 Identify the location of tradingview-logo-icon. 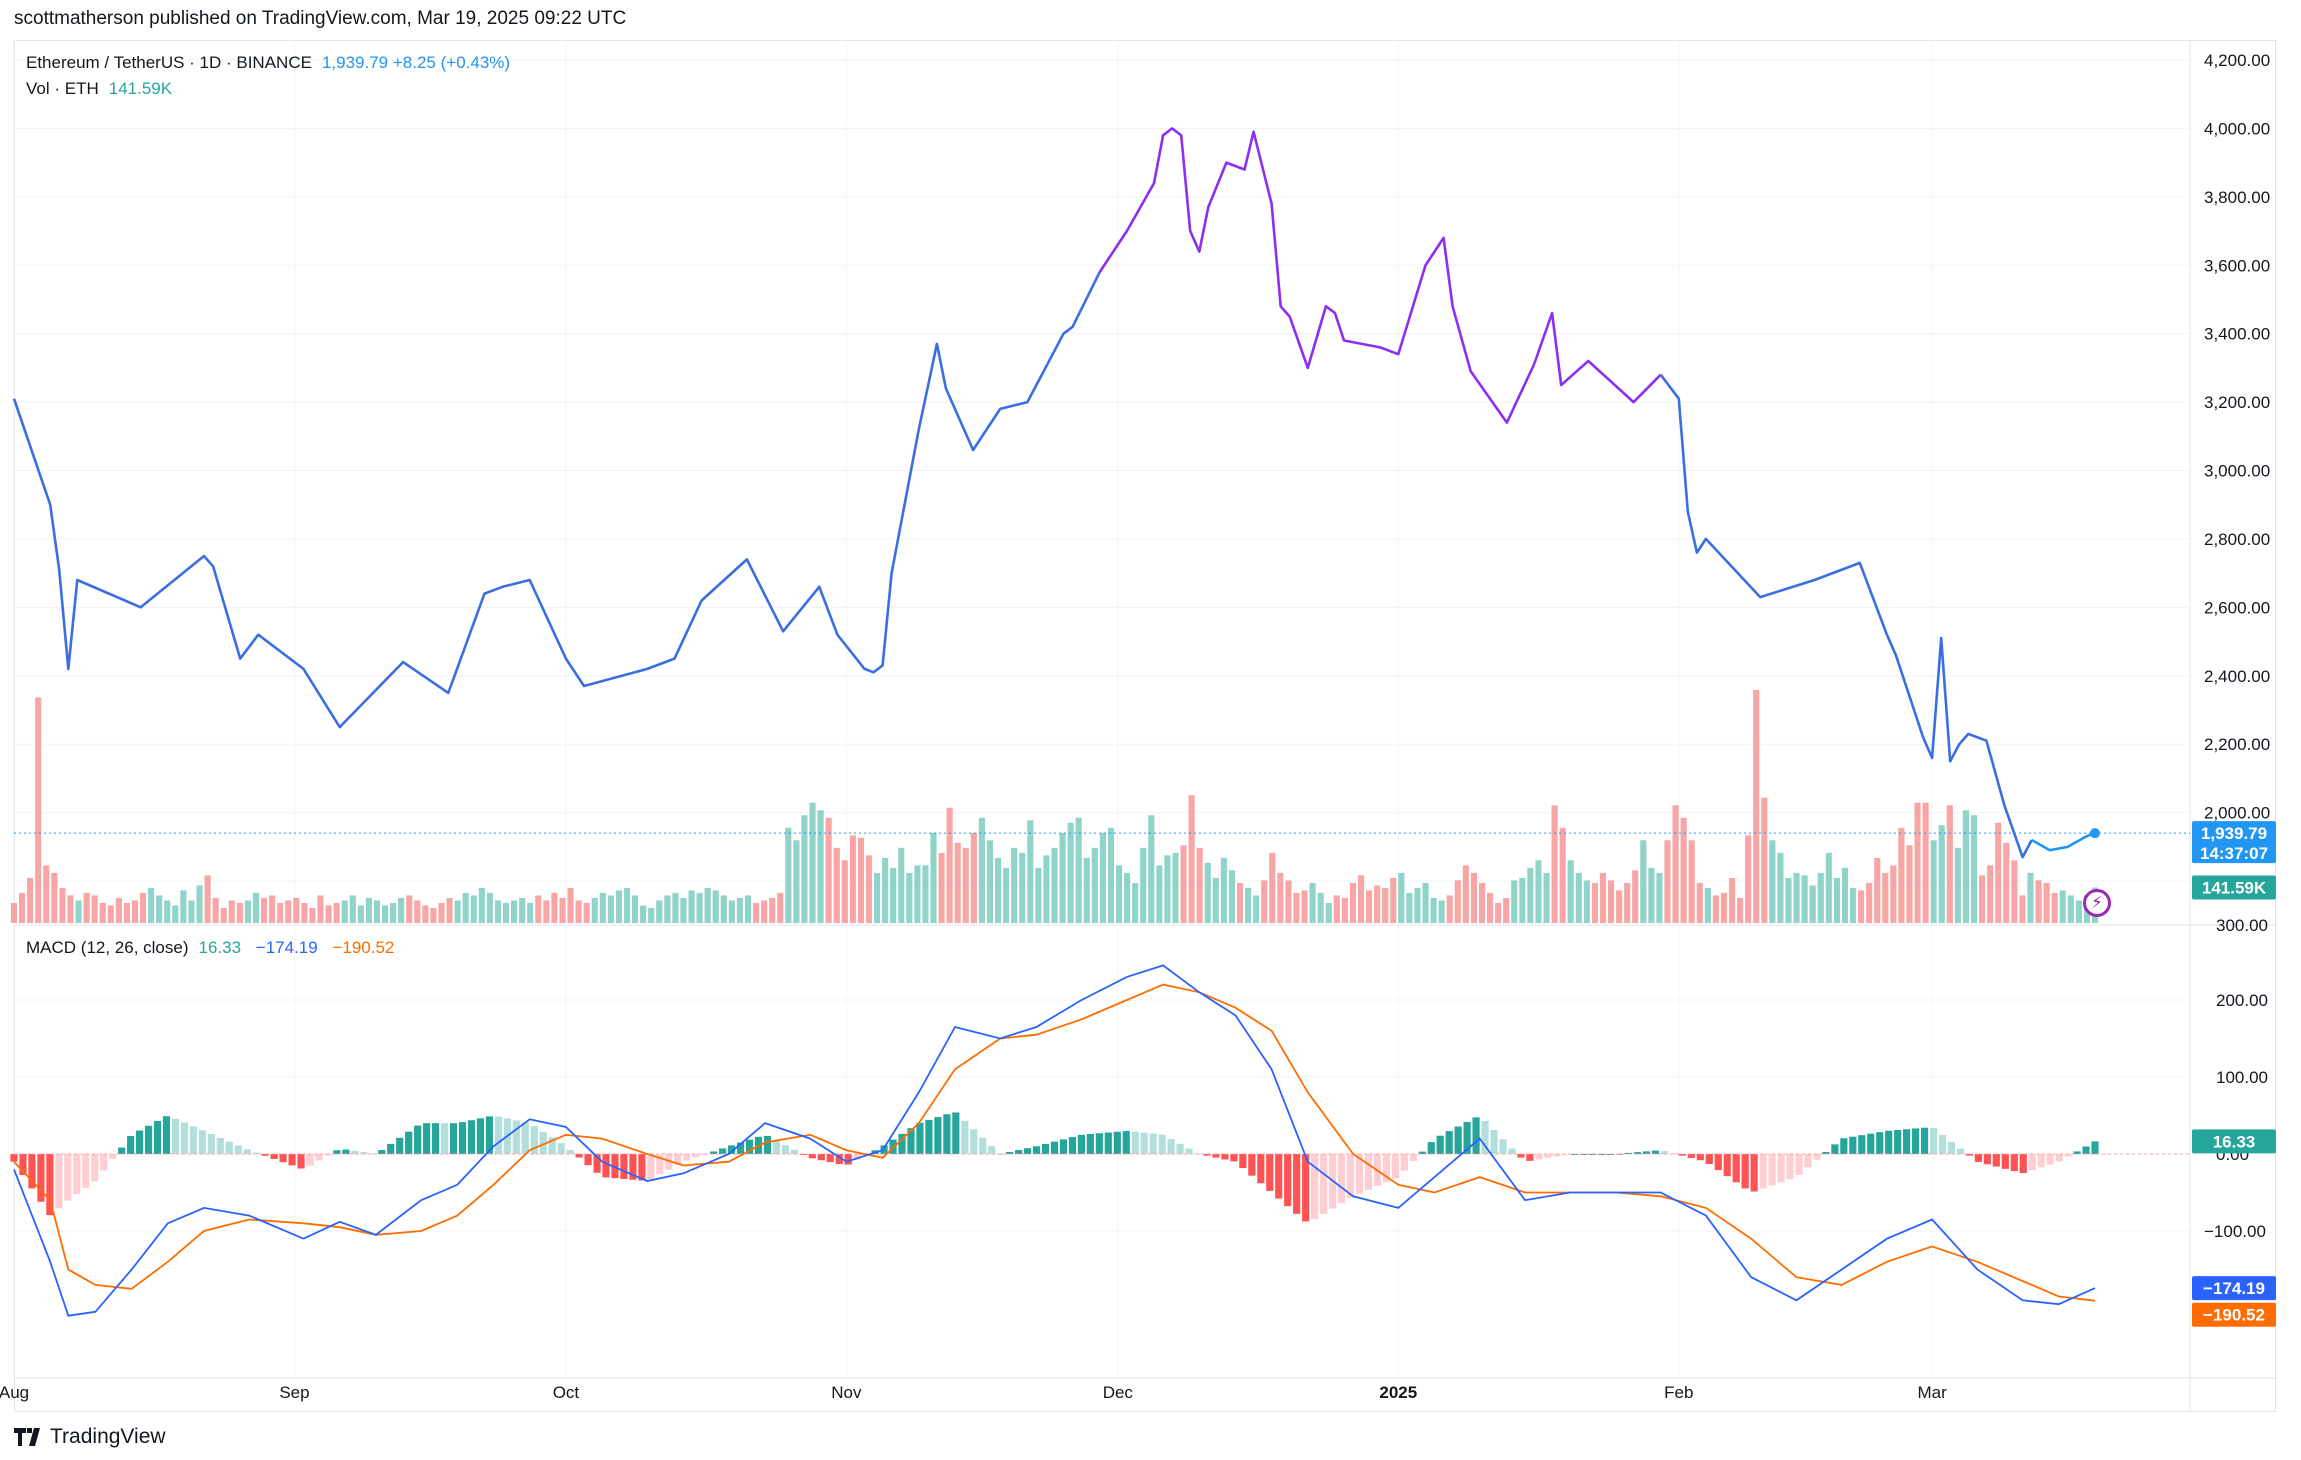
(29, 1437).